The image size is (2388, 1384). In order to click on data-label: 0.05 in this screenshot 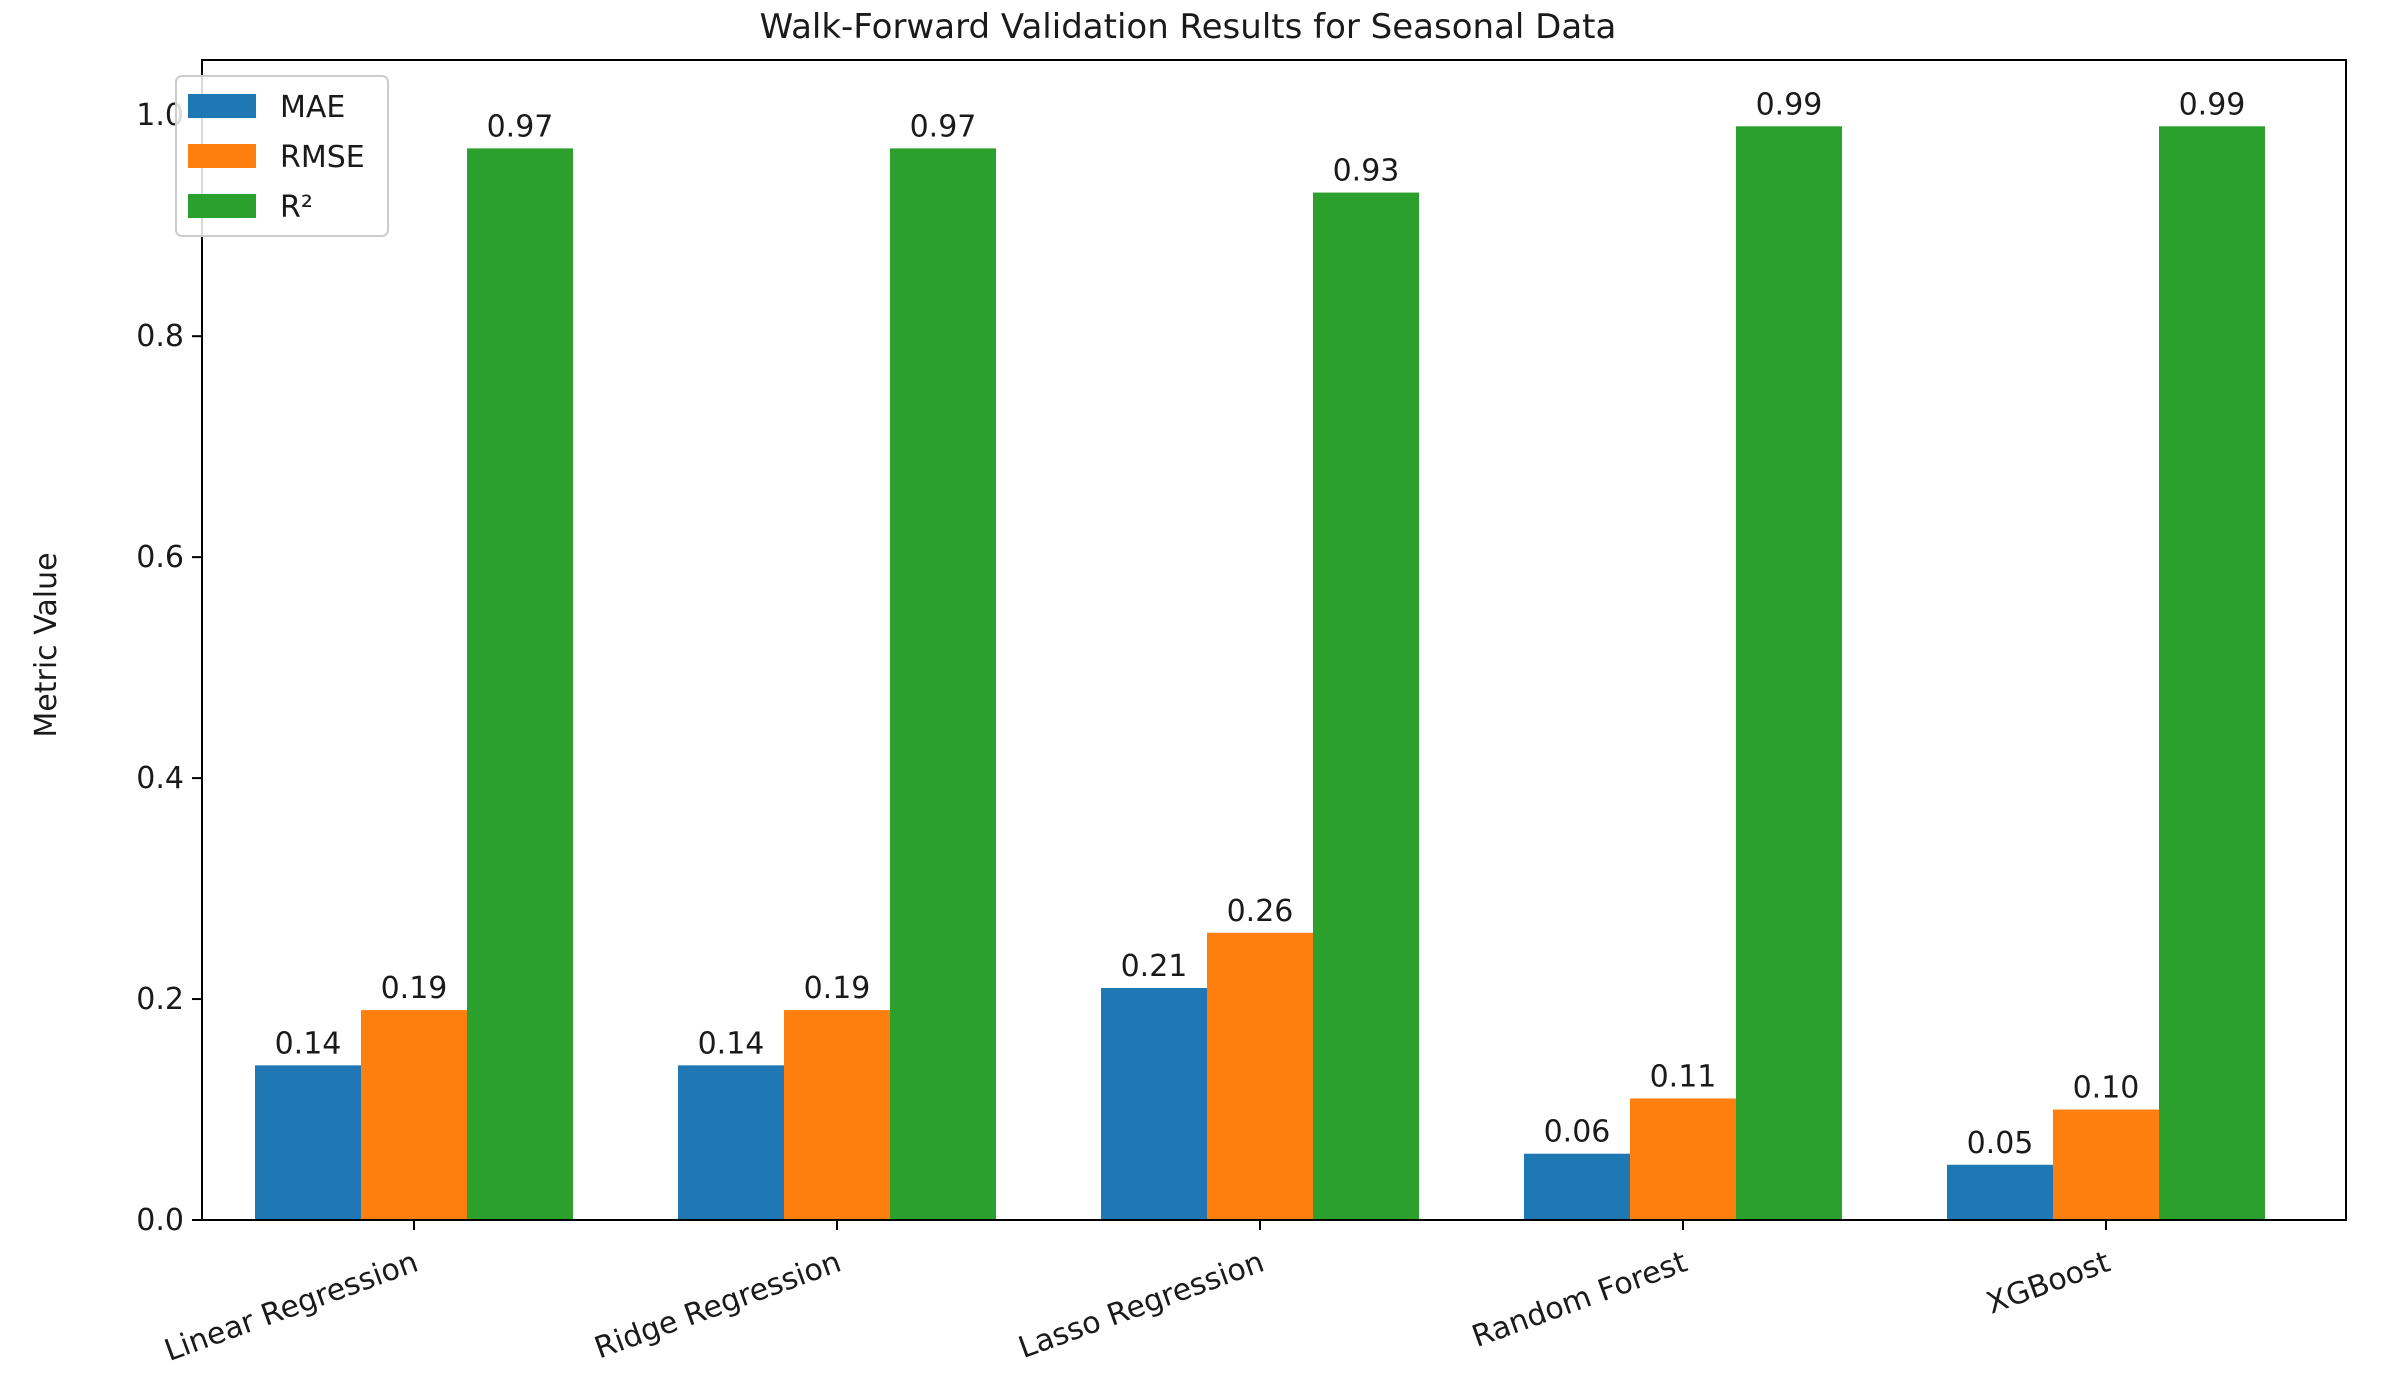, I will do `click(2000, 1143)`.